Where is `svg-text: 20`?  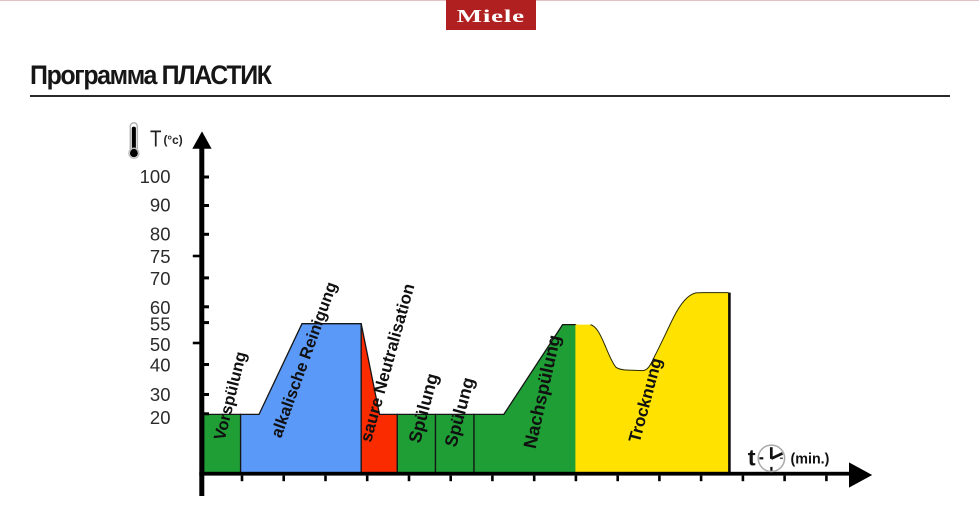
svg-text: 20 is located at coordinates (160, 417).